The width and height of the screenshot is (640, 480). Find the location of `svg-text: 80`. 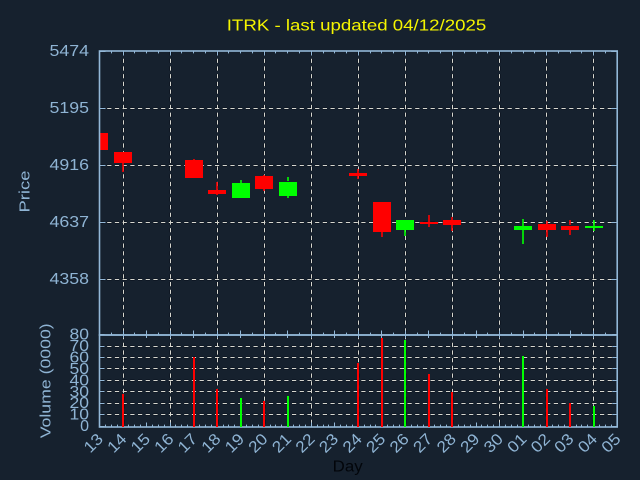

svg-text: 80 is located at coordinates (80, 335).